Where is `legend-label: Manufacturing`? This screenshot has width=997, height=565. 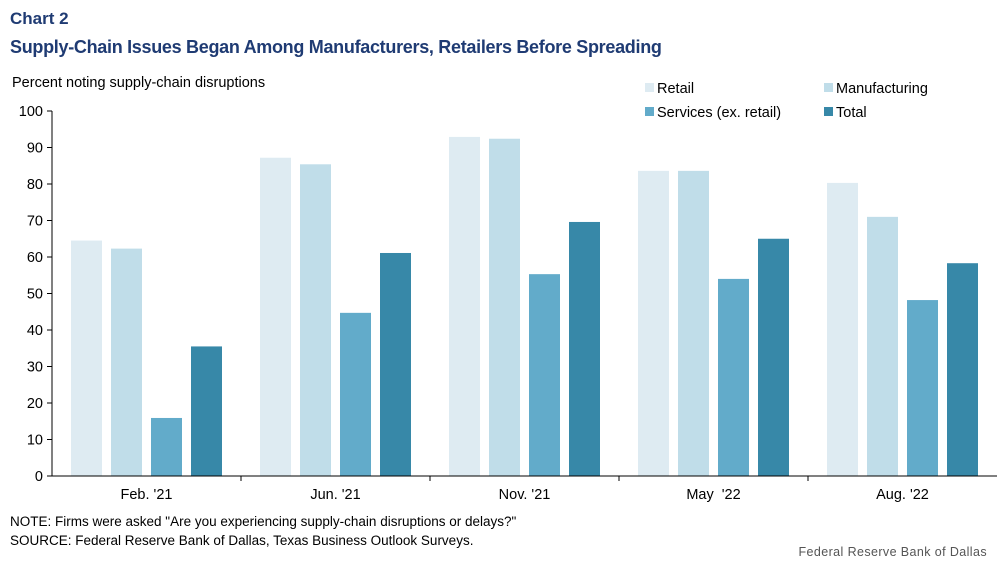 legend-label: Manufacturing is located at coordinates (882, 89).